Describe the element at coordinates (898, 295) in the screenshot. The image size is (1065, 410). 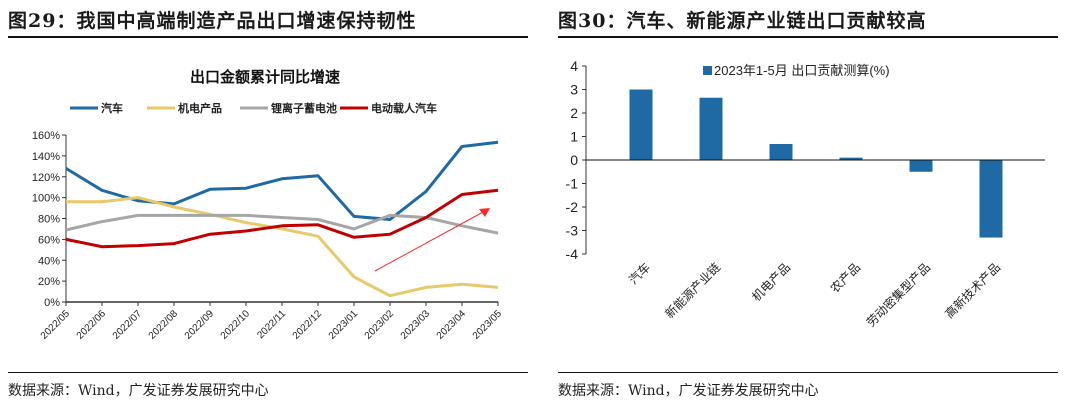
I see `x-category-label: 劳动密集型产品` at that location.